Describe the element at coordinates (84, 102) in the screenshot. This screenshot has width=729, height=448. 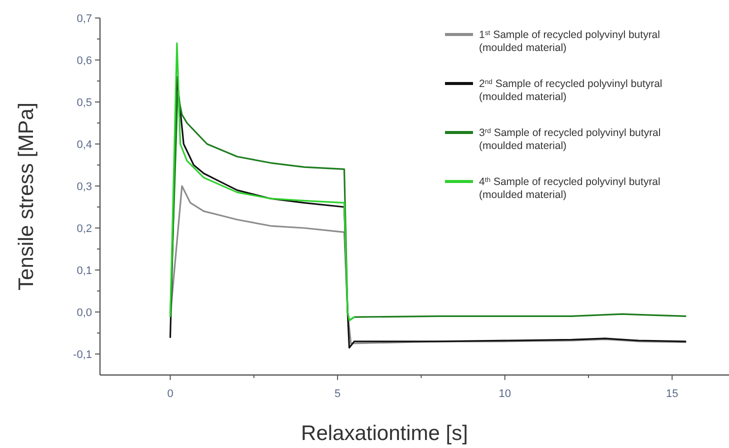
I see `y-tick-label: 0,5` at that location.